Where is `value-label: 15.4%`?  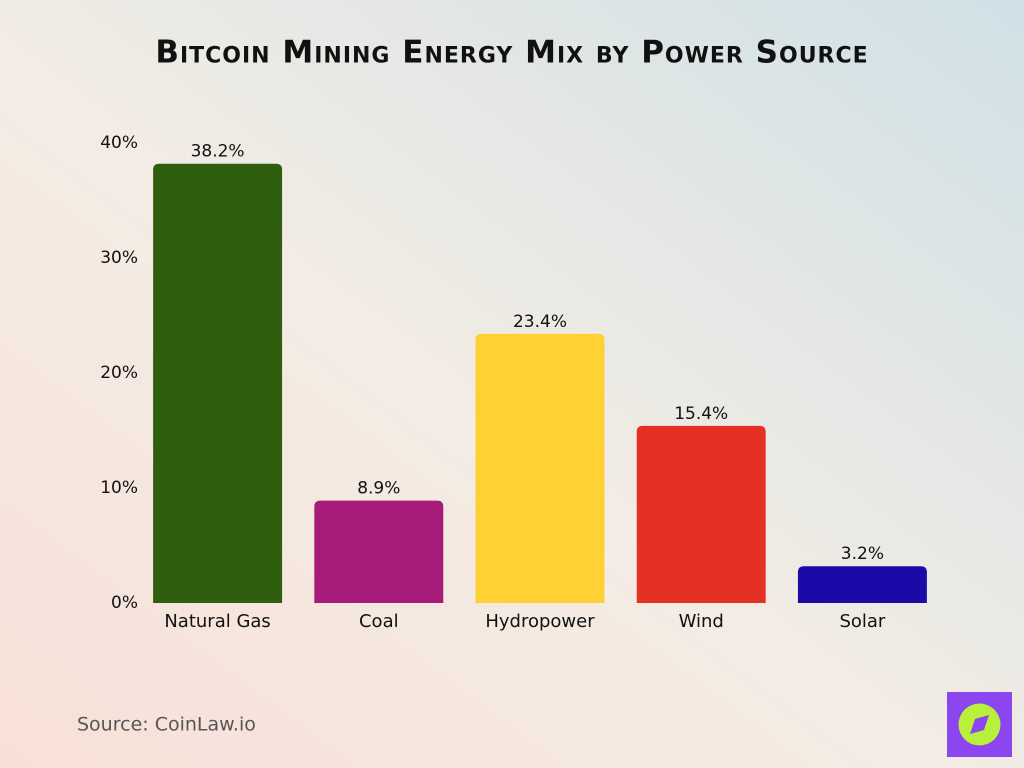 value-label: 15.4% is located at coordinates (701, 414).